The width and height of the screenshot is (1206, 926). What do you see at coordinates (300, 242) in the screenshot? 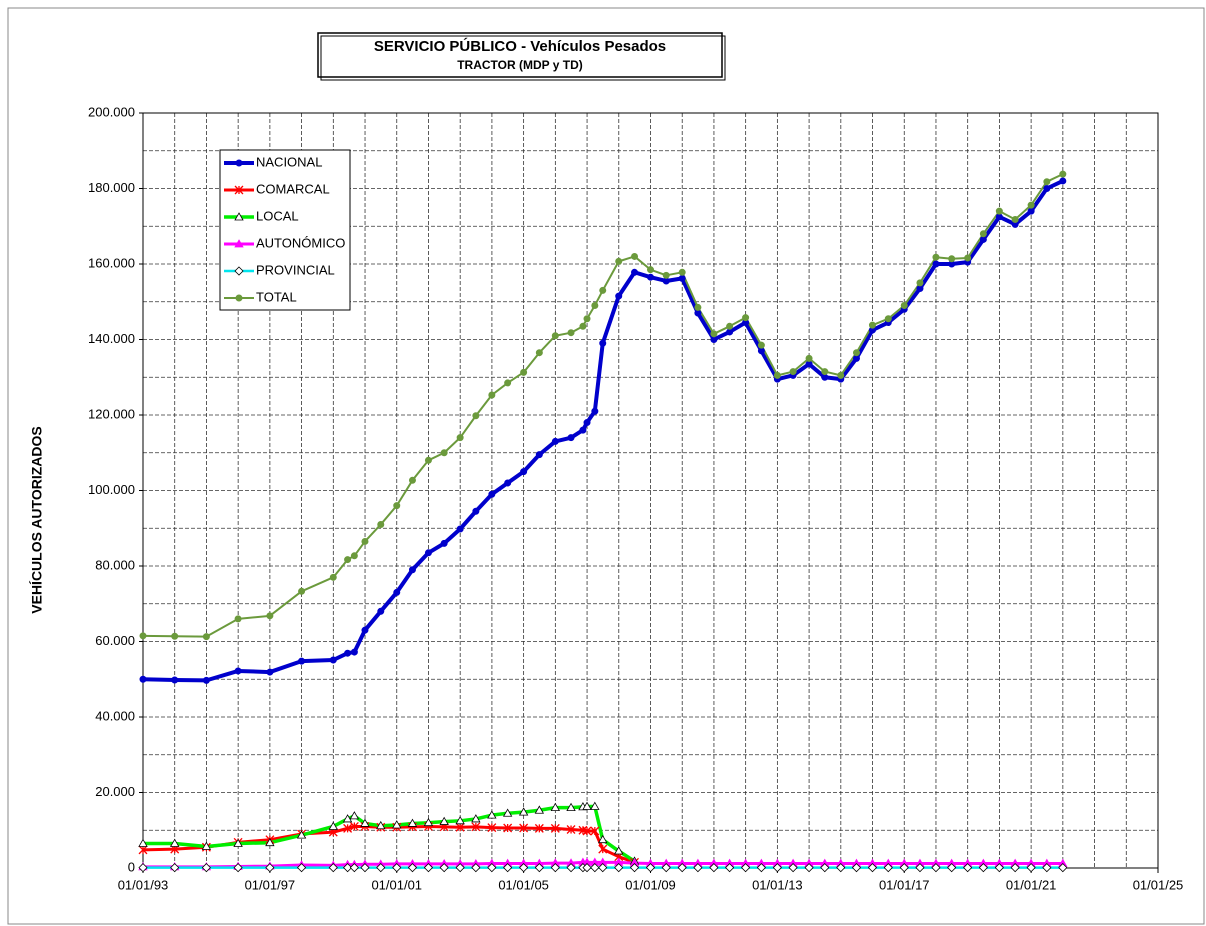
I see `legend-label: AUTONÓMICO` at bounding box center [300, 242].